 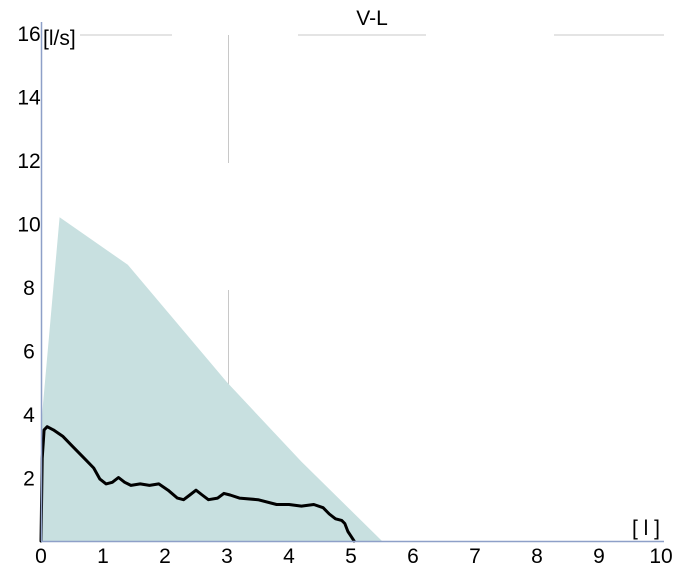 I want to click on y-tick-label: 8, so click(x=29, y=288).